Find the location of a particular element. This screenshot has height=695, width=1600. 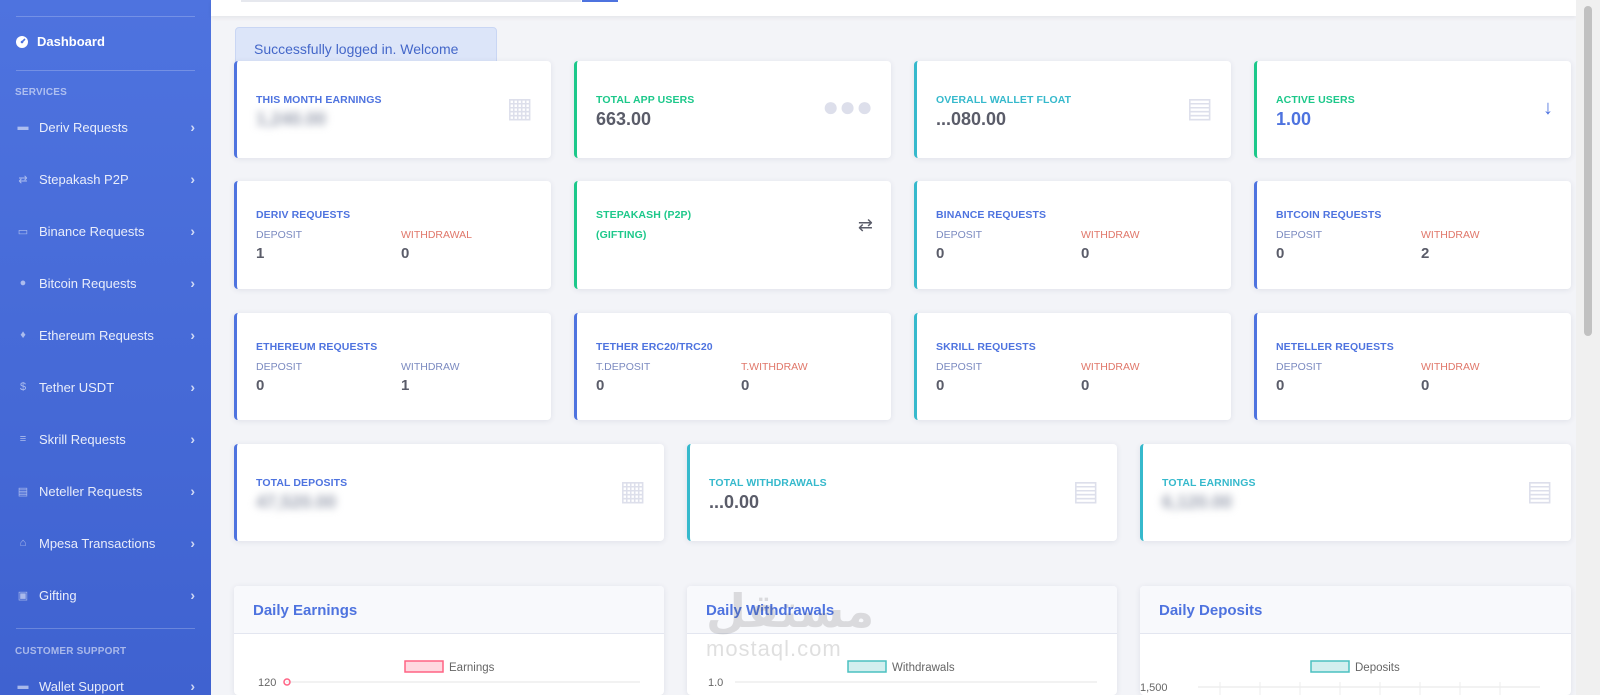

dollar-icon: $ is located at coordinates (23, 387).